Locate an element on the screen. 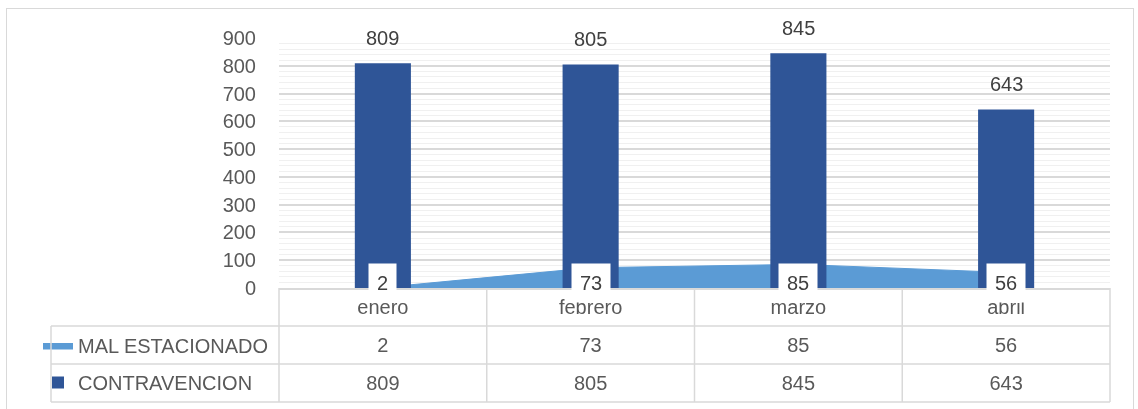  annotation: 643 is located at coordinates (1007, 84).